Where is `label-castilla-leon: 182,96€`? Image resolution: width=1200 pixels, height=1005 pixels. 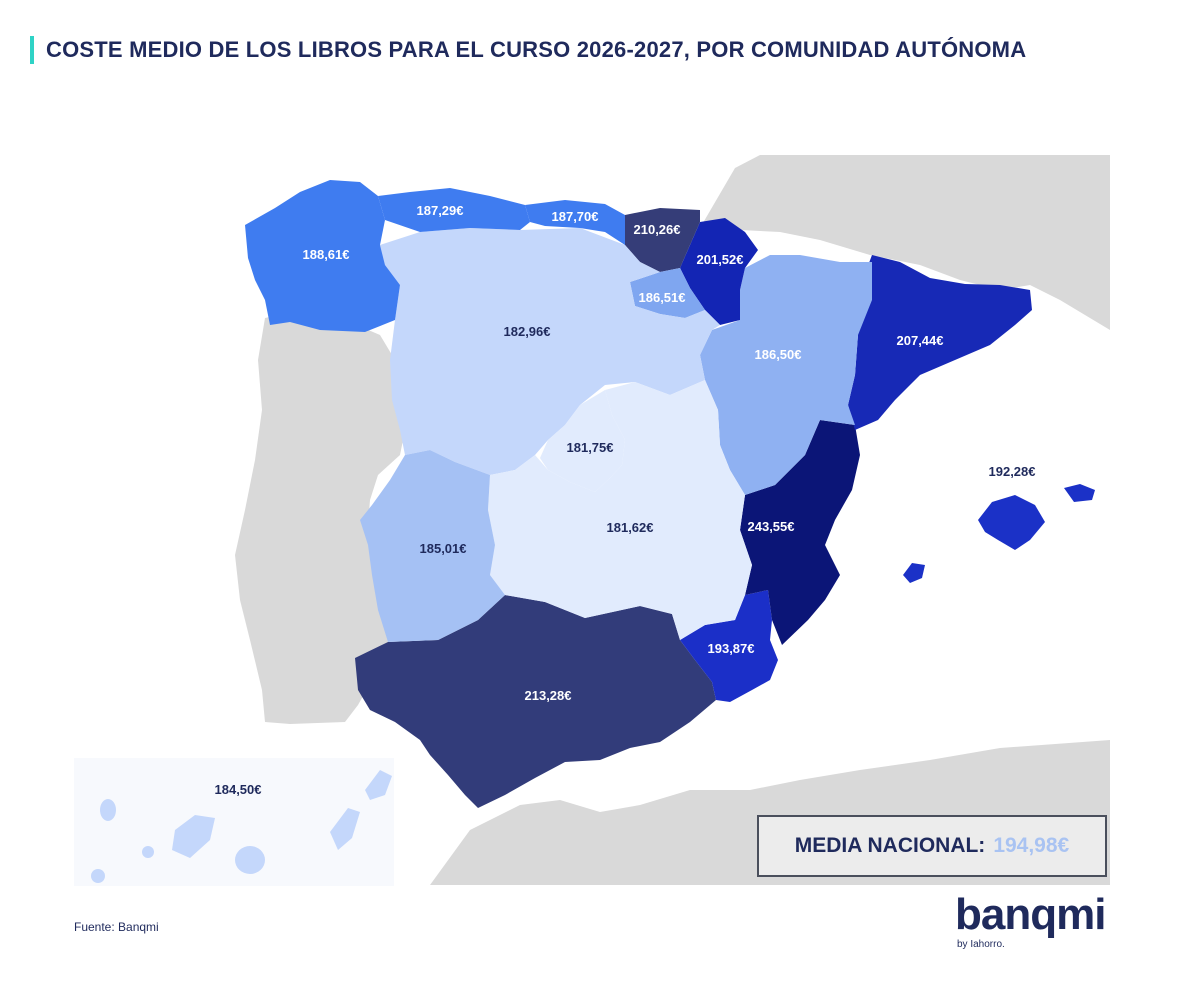 label-castilla-leon: 182,96€ is located at coordinates (527, 331).